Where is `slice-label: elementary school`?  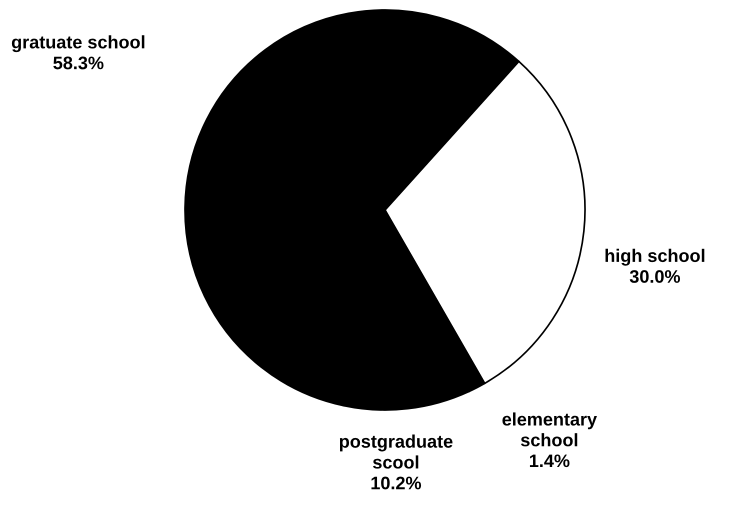
slice-label: elementary school is located at coordinates (549, 429).